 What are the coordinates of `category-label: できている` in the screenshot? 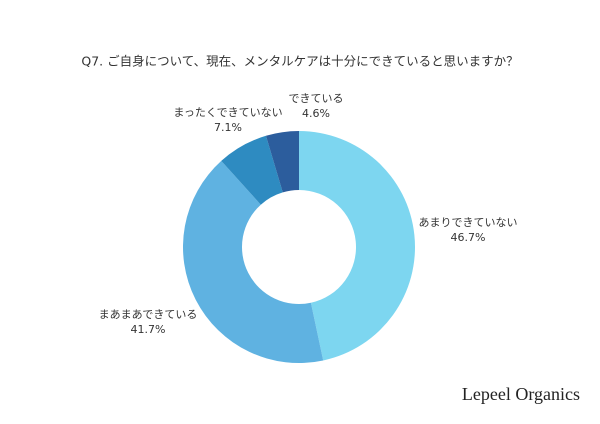 It's located at (316, 98).